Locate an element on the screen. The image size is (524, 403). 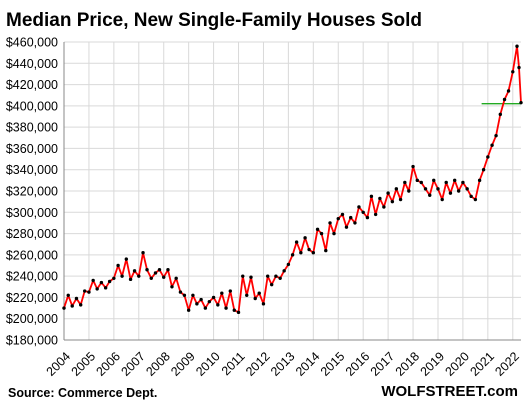
y-tick-label: $400,000 is located at coordinates (32, 106).